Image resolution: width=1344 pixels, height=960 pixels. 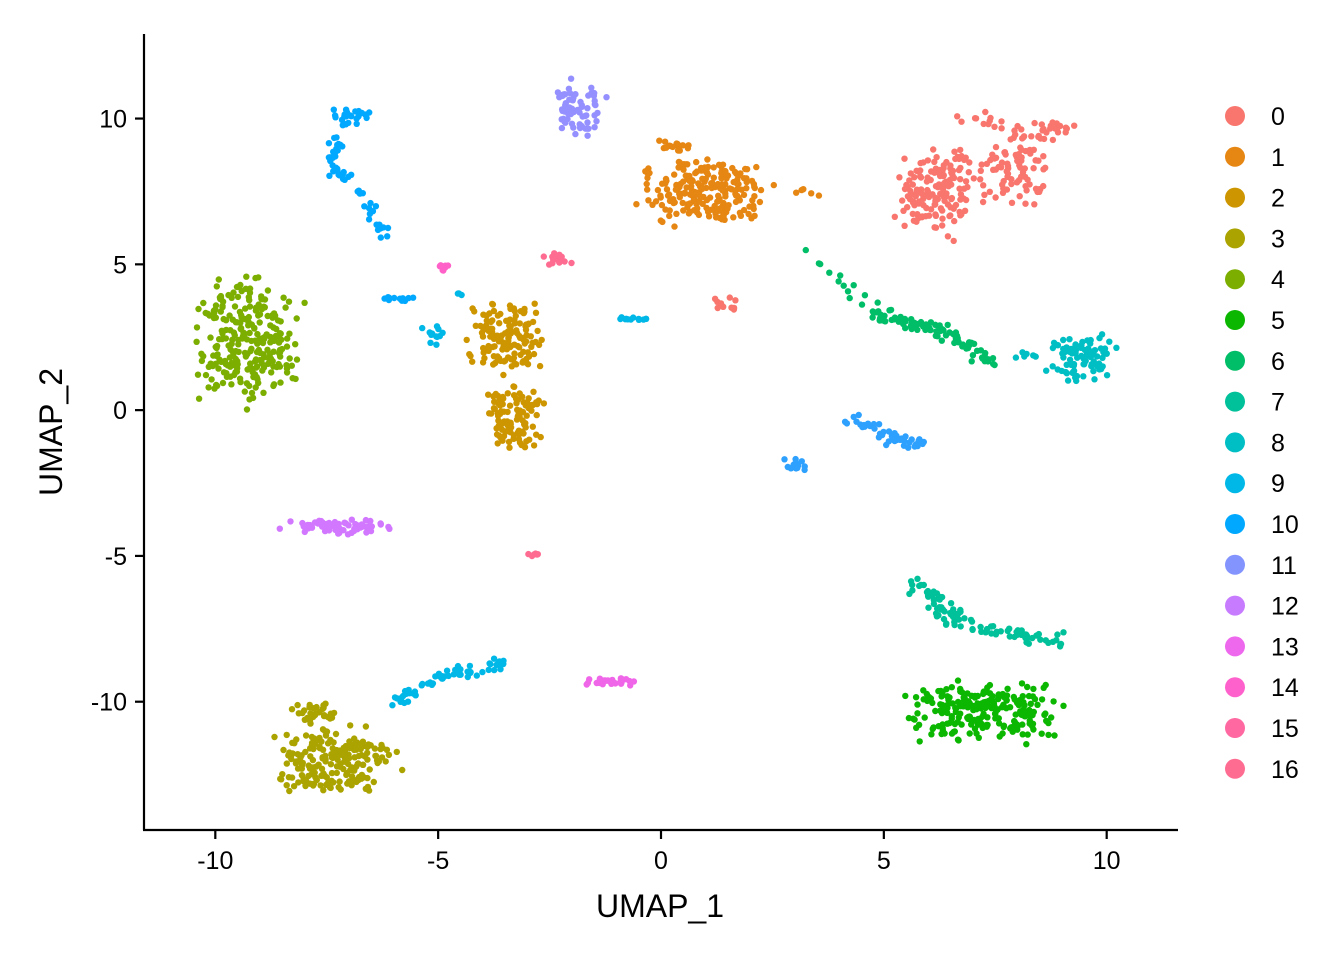 What do you see at coordinates (1235, 279) in the screenshot?
I see `legend-swatch` at bounding box center [1235, 279].